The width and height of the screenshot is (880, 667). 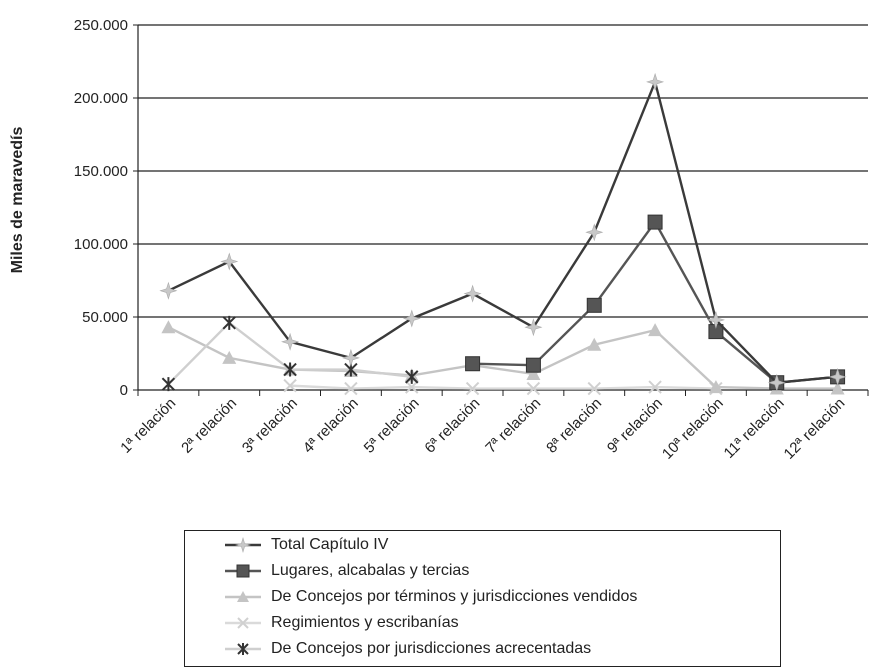 What do you see at coordinates (574, 426) in the screenshot?
I see `x-tick-label: 8ª relación` at bounding box center [574, 426].